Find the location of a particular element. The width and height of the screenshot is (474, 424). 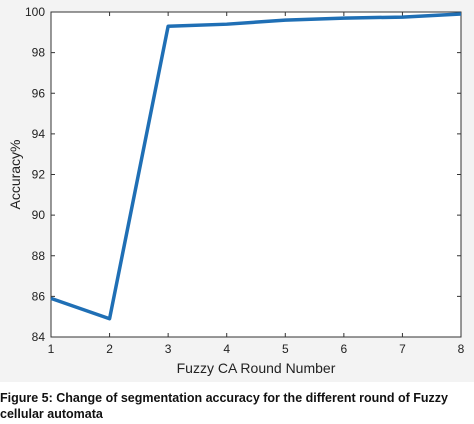

y-tick-label: 96 is located at coordinates (39, 93).